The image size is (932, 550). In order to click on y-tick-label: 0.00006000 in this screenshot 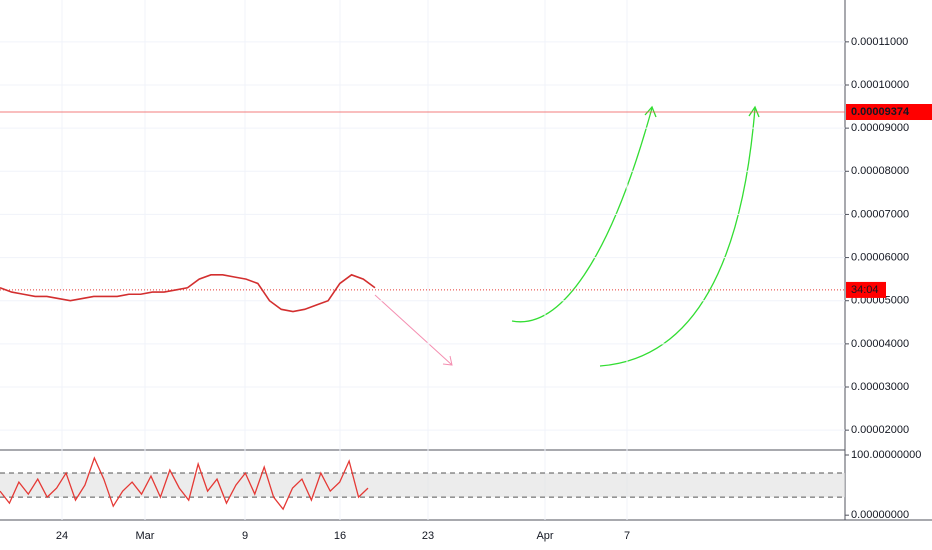, I will do `click(880, 257)`.